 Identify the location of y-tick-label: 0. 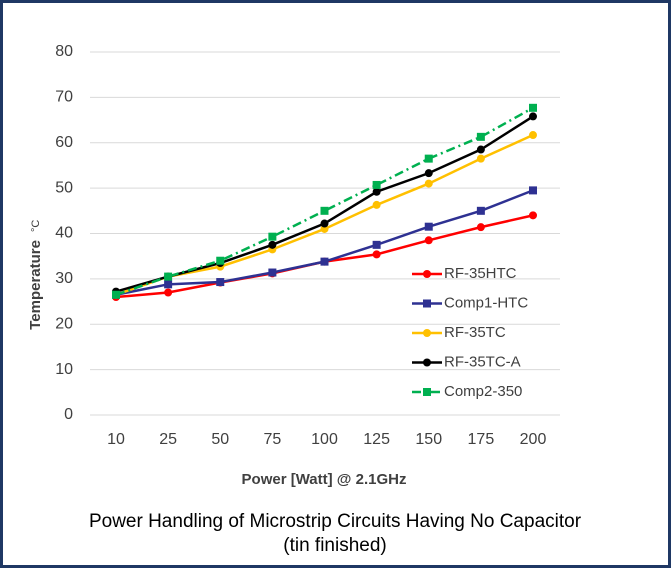
(68, 414).